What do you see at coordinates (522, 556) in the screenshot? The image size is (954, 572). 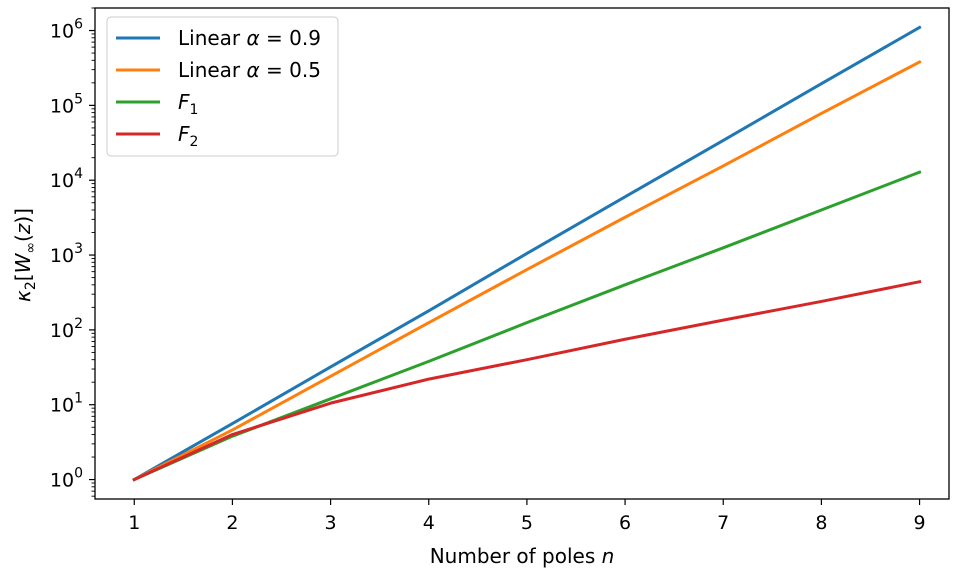 I see `x-axis-label: Number of poles n` at bounding box center [522, 556].